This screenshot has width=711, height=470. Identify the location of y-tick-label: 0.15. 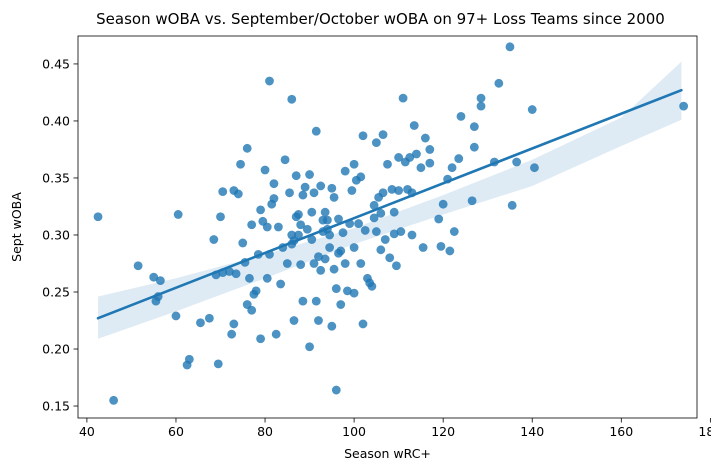
(56, 406).